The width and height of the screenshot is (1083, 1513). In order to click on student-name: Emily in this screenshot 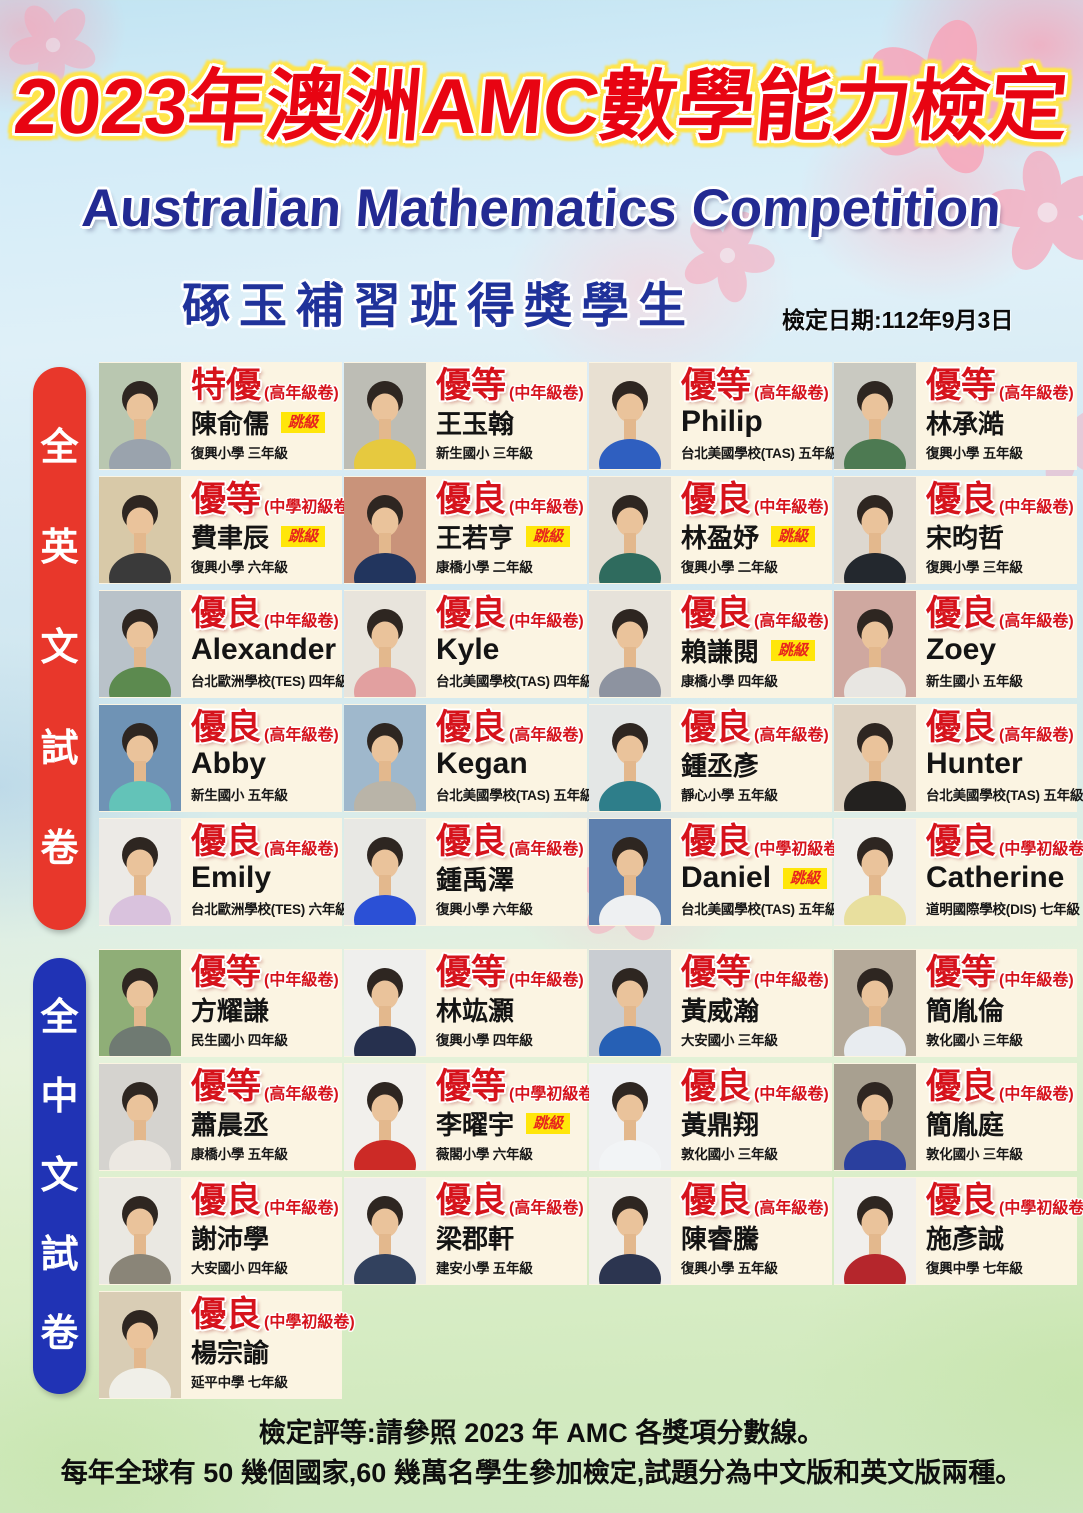, I will do `click(231, 877)`.